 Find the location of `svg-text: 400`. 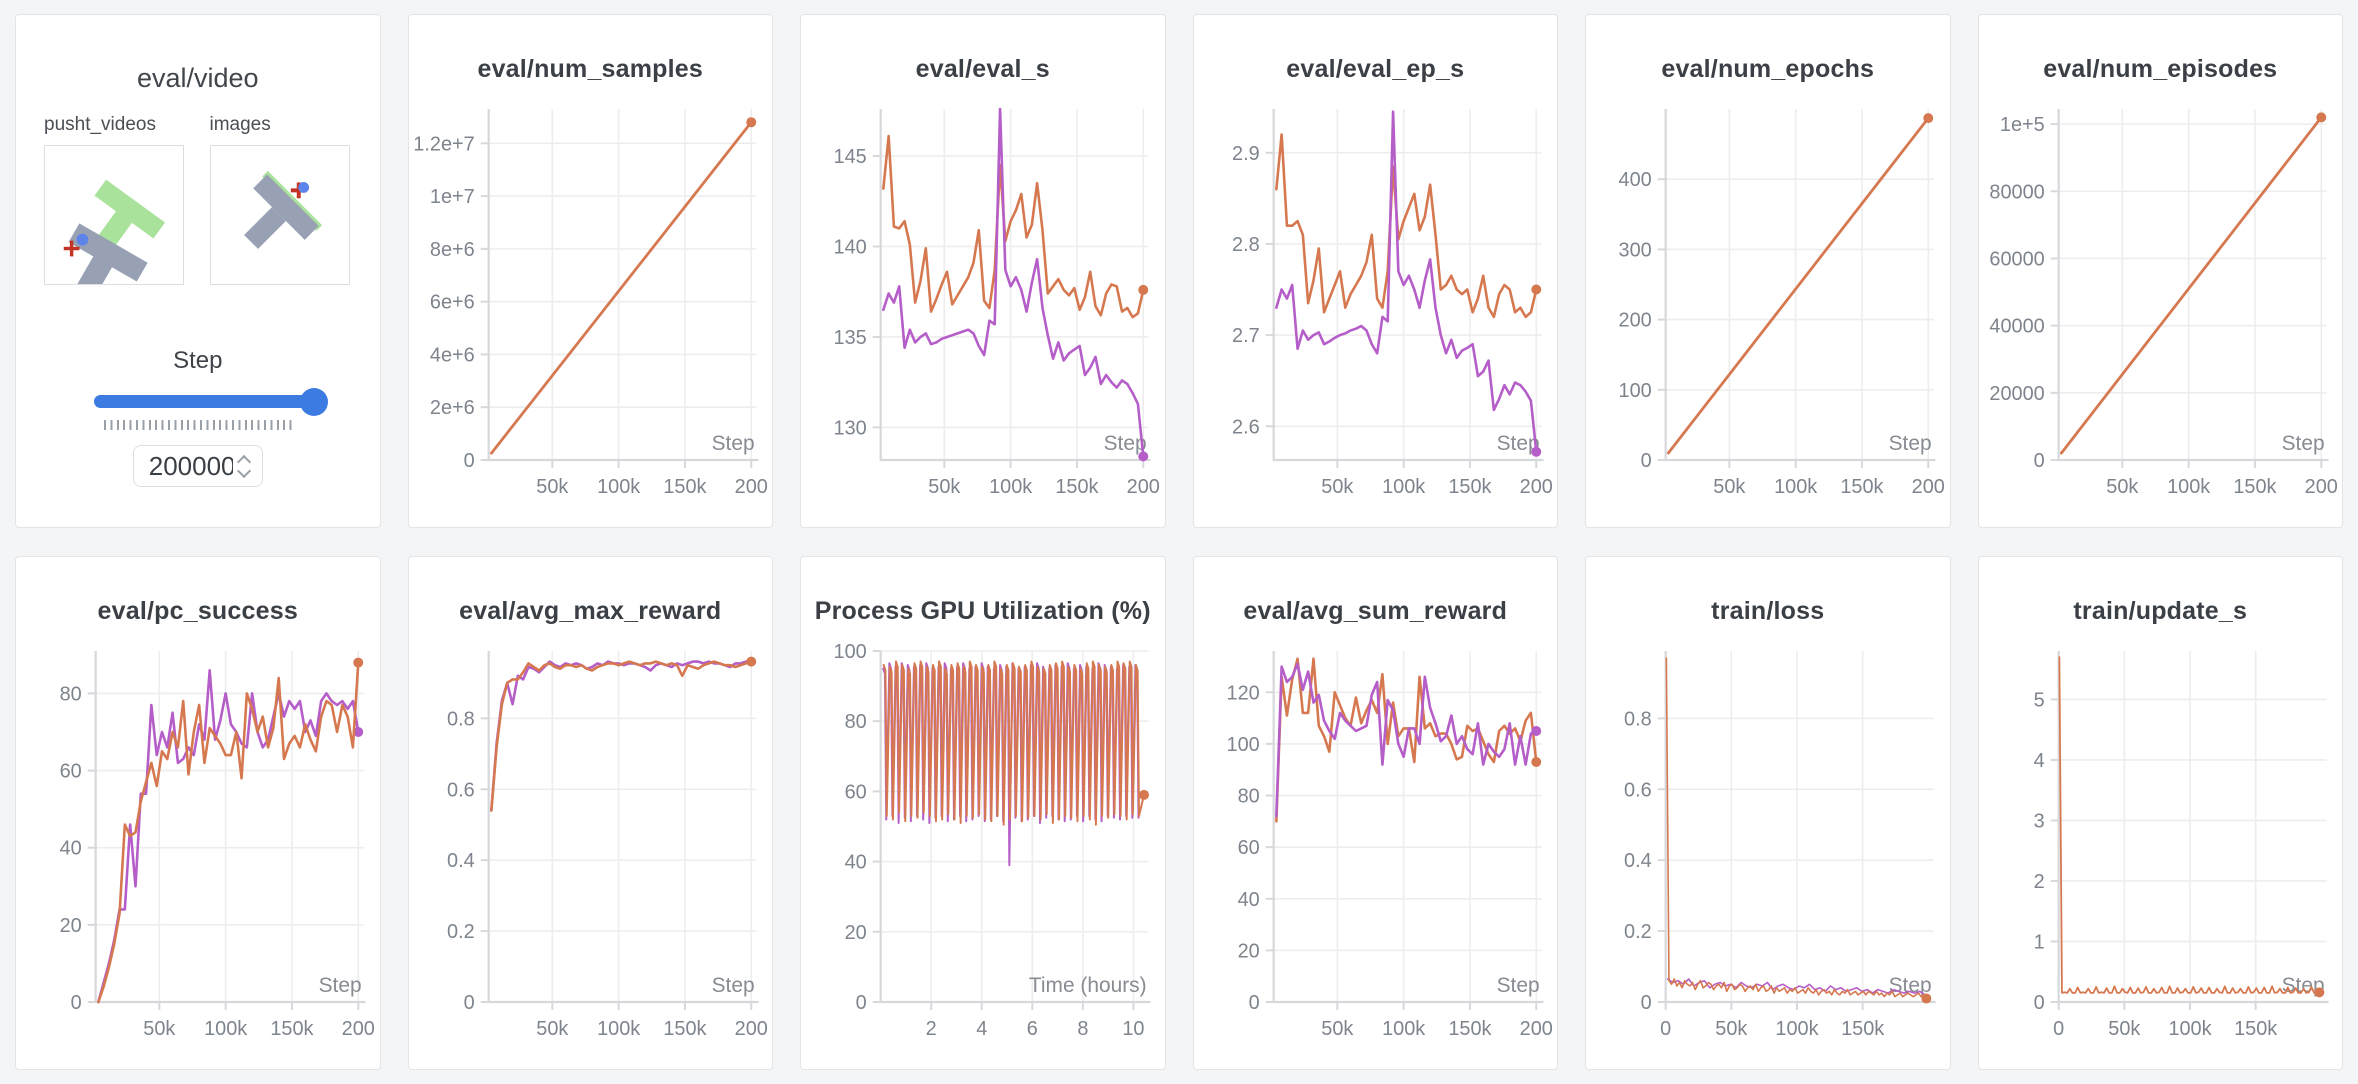

svg-text: 400 is located at coordinates (1635, 180).